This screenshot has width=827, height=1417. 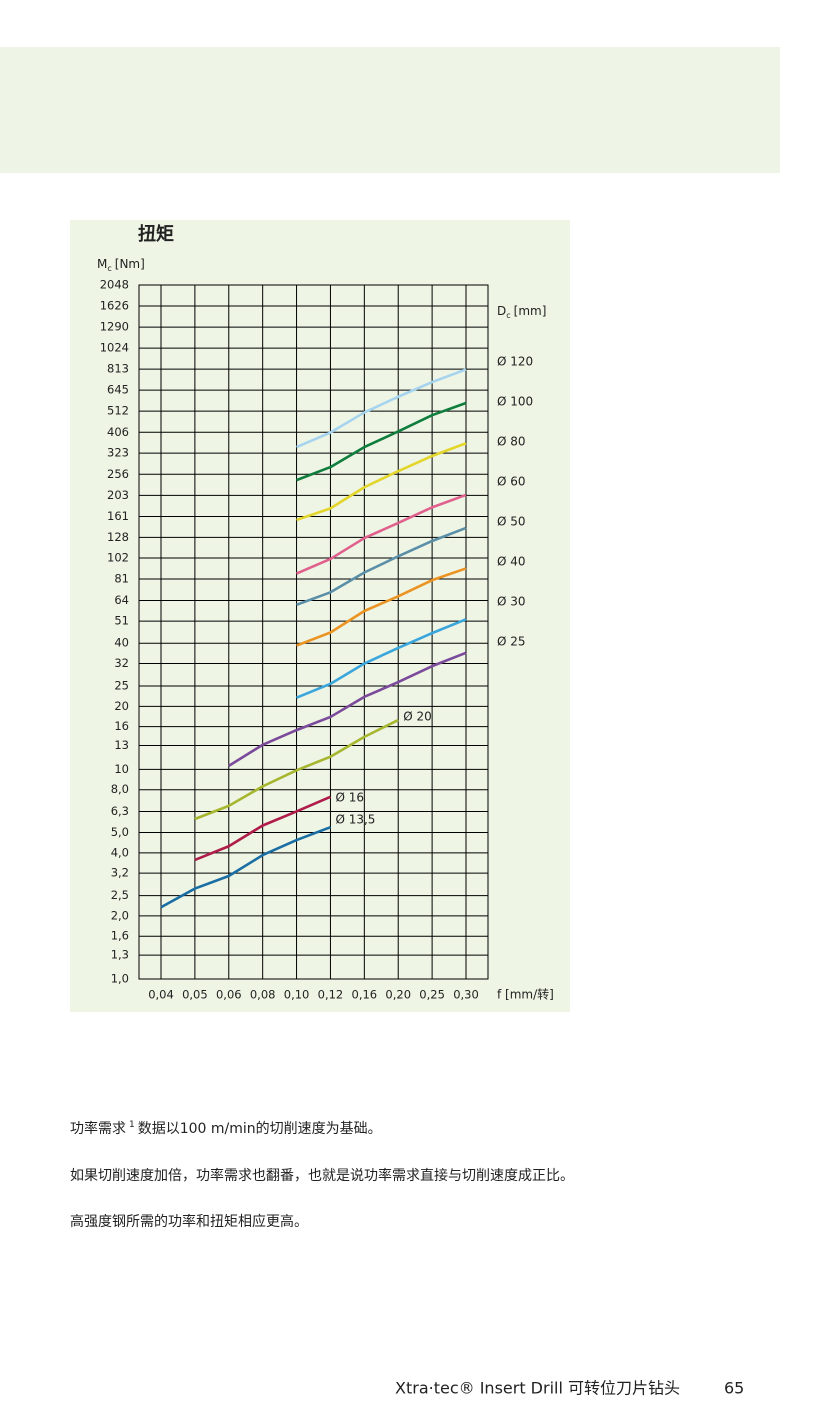 I want to click on y-tick-label: 161, so click(x=118, y=516).